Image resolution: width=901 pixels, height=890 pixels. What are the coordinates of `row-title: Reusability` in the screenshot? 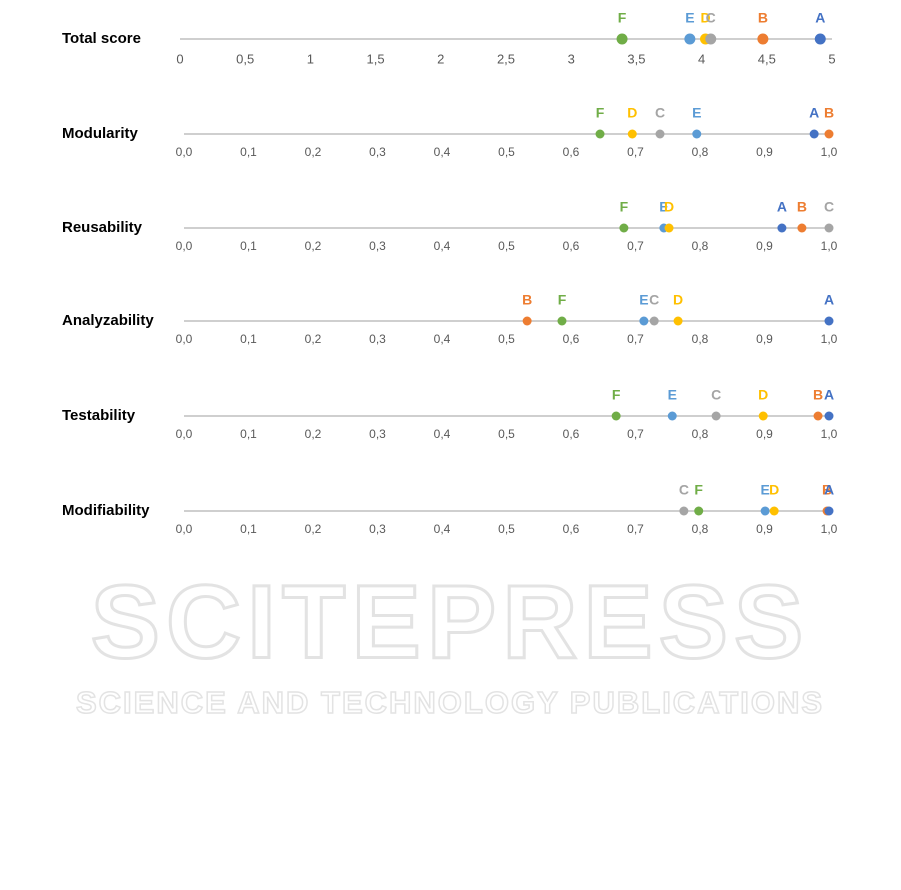 It's located at (102, 227).